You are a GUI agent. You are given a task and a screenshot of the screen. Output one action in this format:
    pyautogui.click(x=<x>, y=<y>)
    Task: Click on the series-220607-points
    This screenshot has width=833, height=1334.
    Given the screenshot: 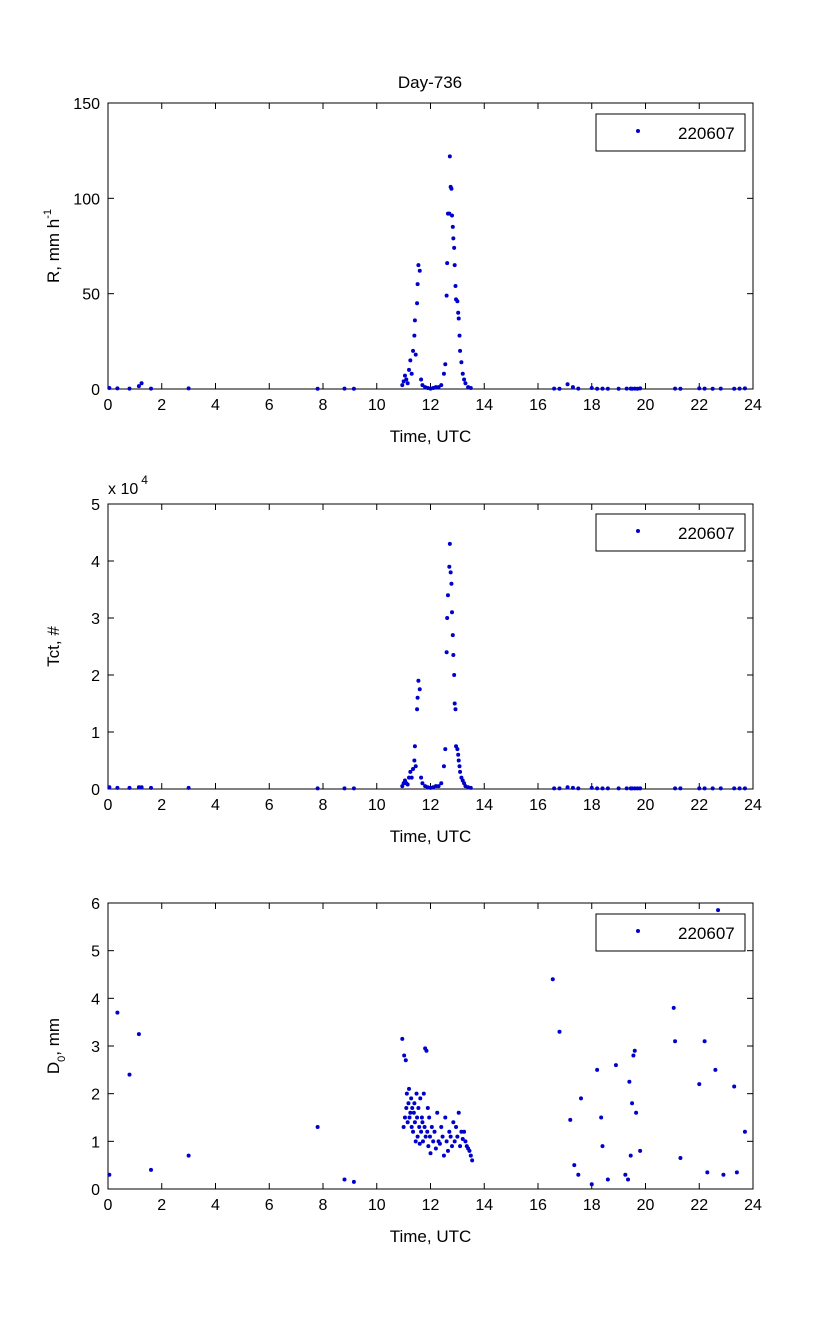 What is the action you would take?
    pyautogui.click(x=427, y=272)
    